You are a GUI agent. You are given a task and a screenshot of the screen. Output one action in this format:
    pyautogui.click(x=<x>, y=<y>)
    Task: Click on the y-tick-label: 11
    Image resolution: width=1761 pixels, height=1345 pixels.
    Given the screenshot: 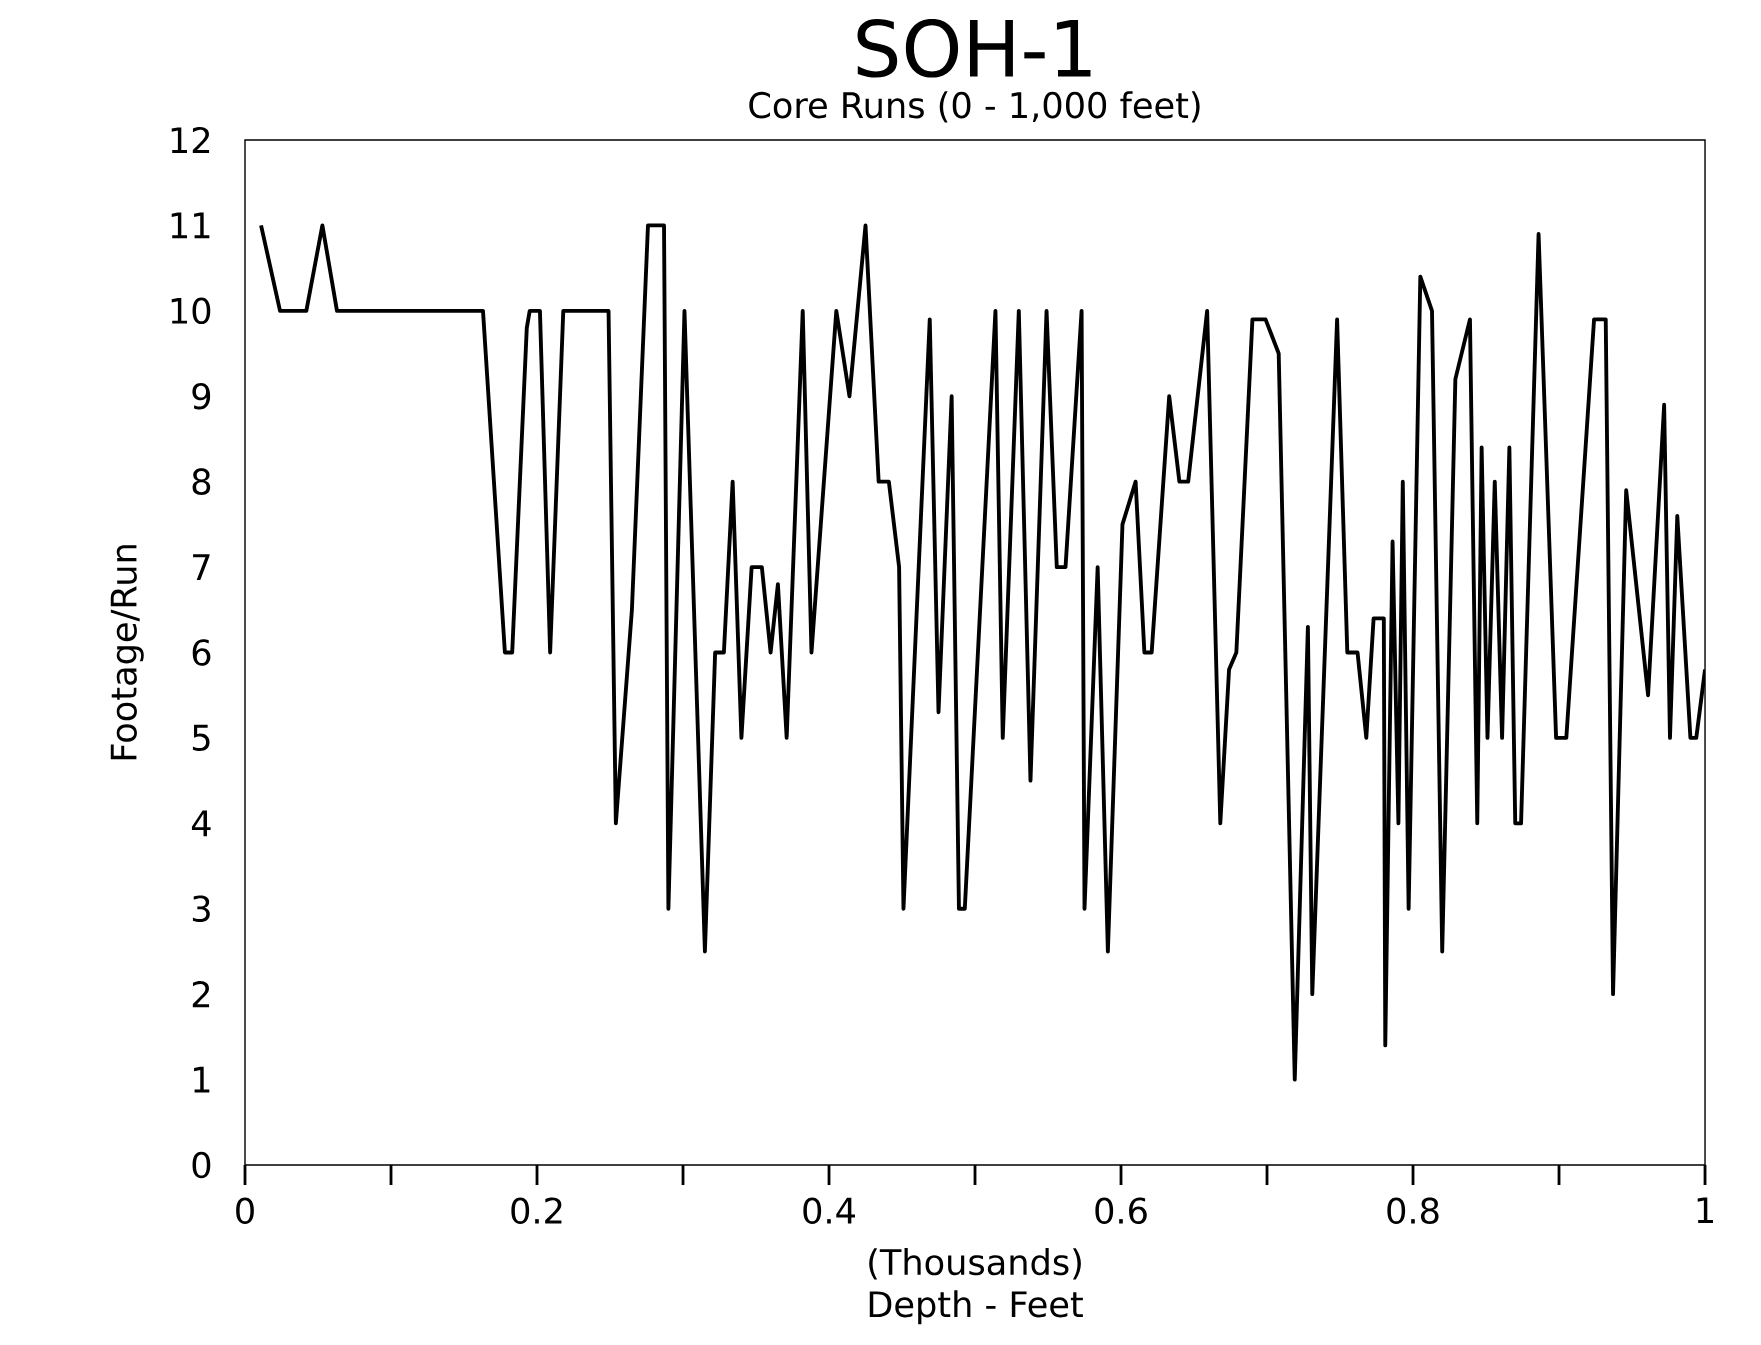 What is the action you would take?
    pyautogui.click(x=190, y=225)
    